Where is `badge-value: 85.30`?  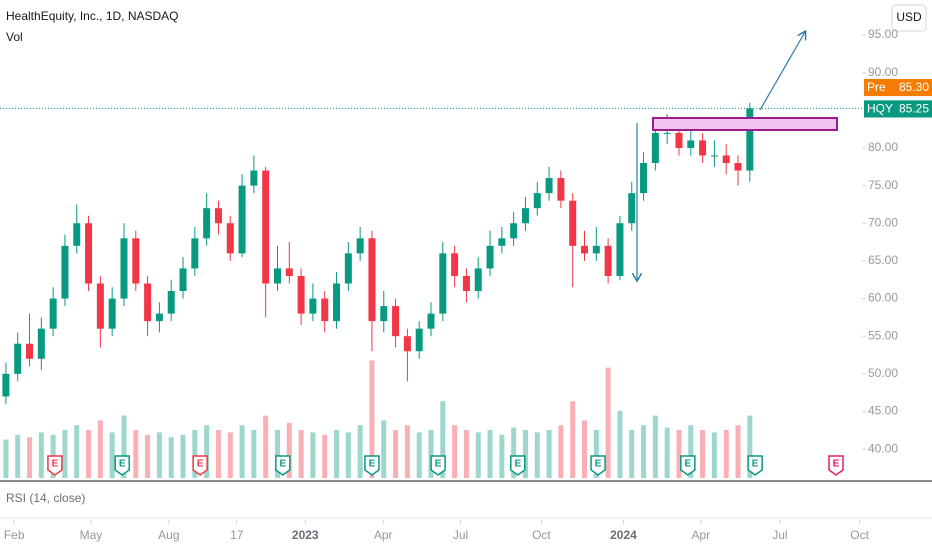
badge-value: 85.30 is located at coordinates (914, 87).